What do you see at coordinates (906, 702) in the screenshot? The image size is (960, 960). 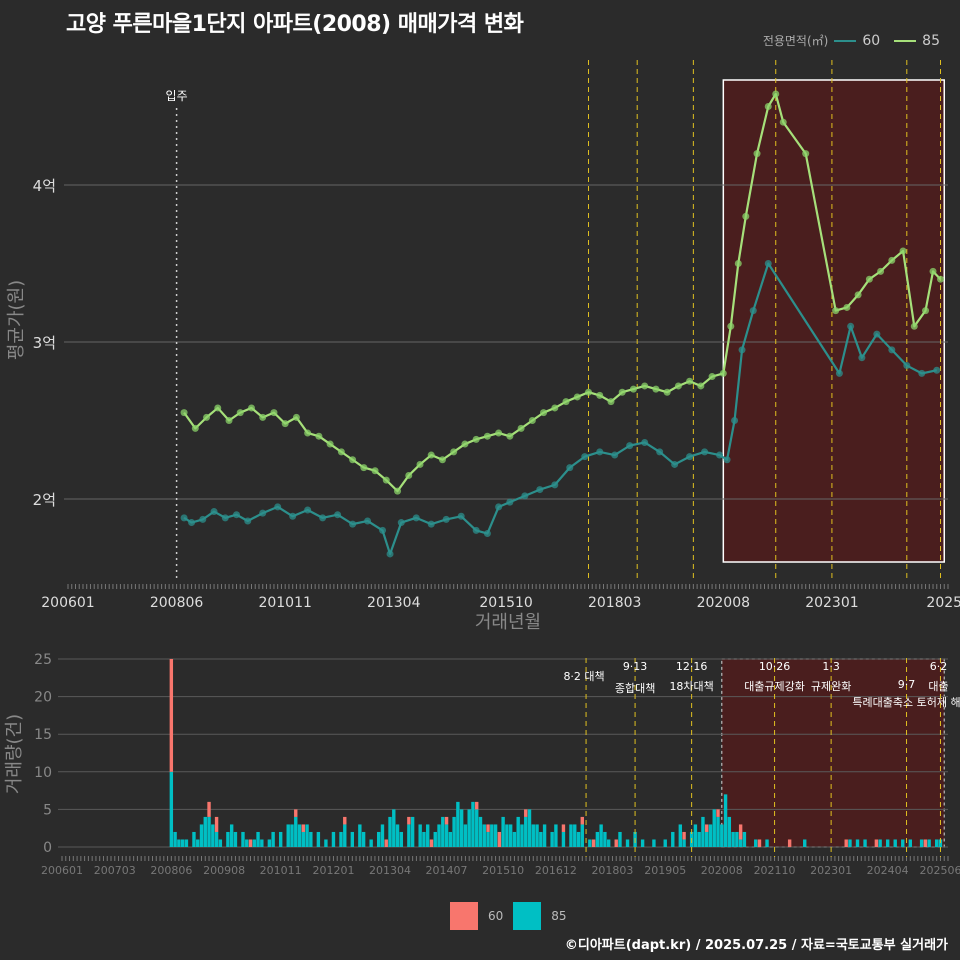 I see `policy-label: 특례대출축소 토허제 해` at bounding box center [906, 702].